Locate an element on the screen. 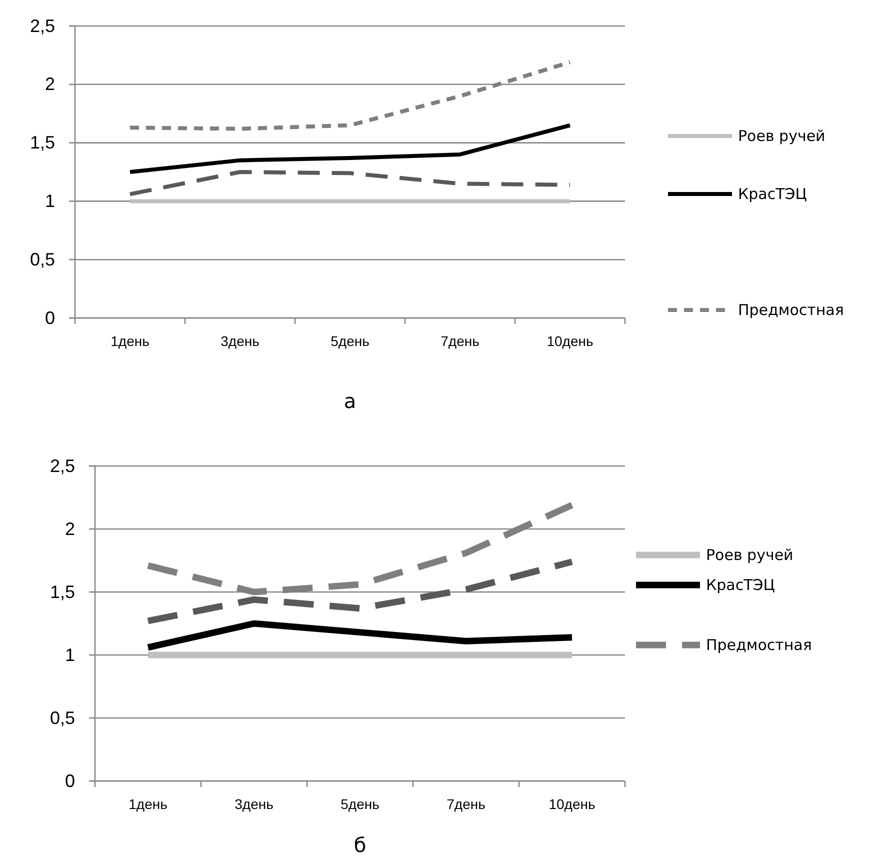  text: б is located at coordinates (360, 845).